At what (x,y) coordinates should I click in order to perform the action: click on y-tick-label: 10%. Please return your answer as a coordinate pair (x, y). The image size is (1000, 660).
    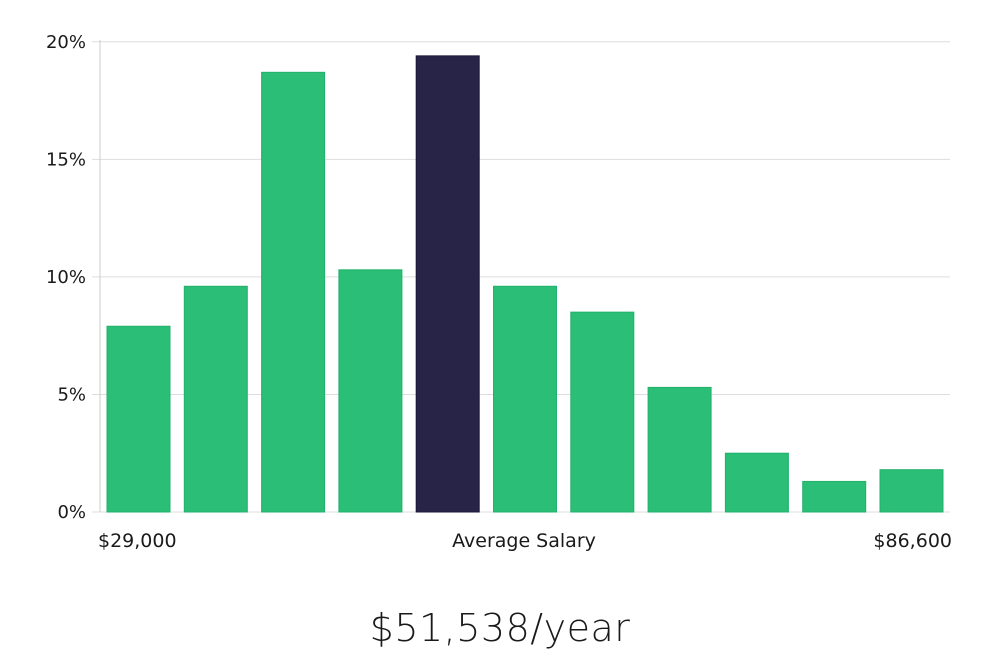
    Looking at the image, I should click on (66, 277).